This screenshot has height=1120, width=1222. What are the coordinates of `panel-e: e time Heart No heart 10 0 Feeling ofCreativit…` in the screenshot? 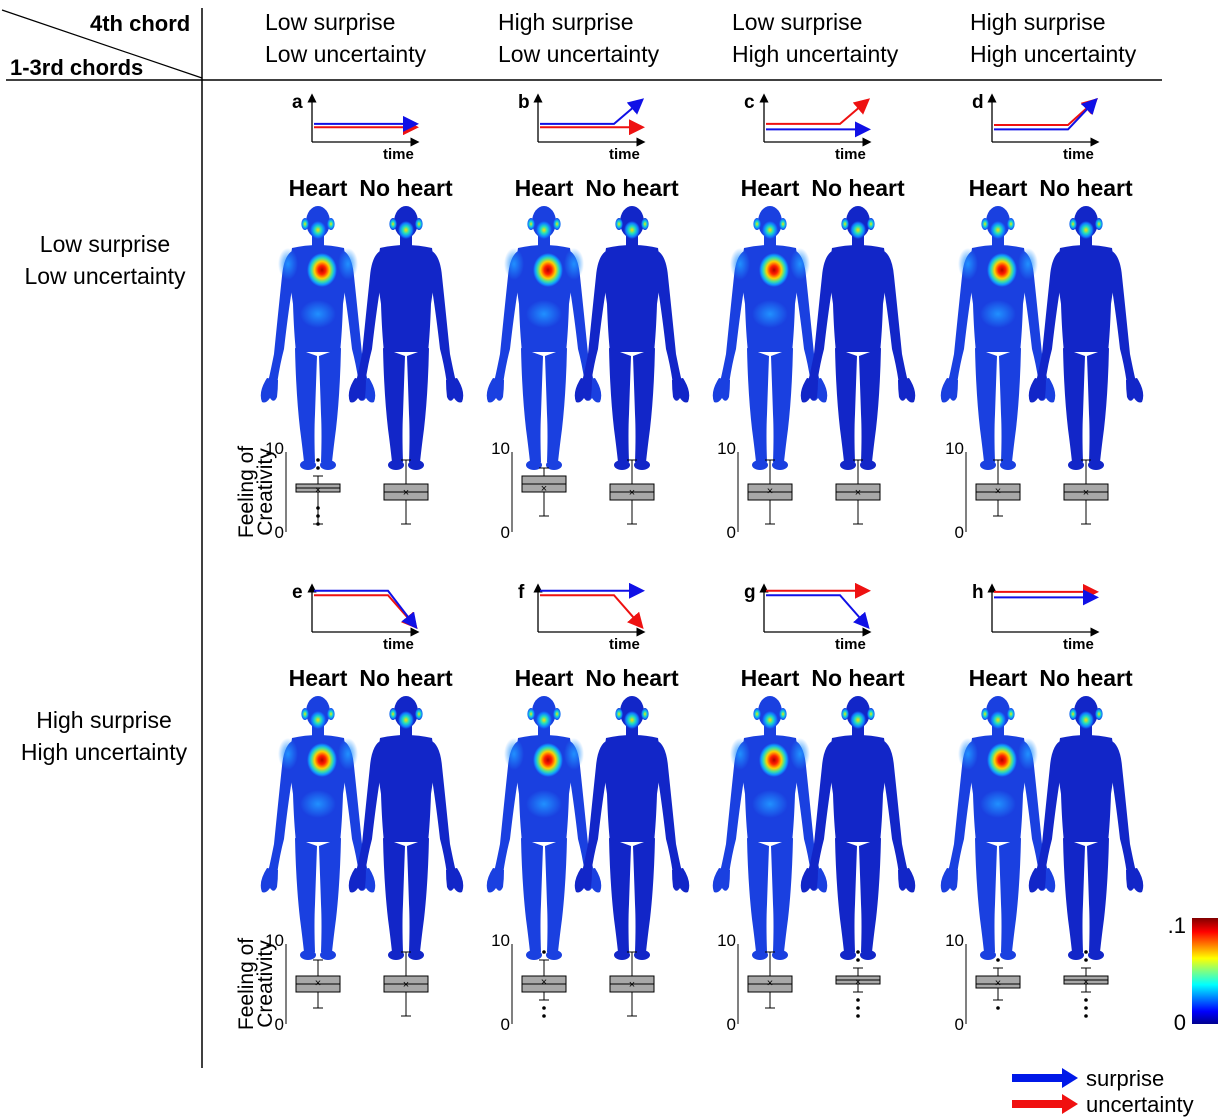 It's located at (349, 808).